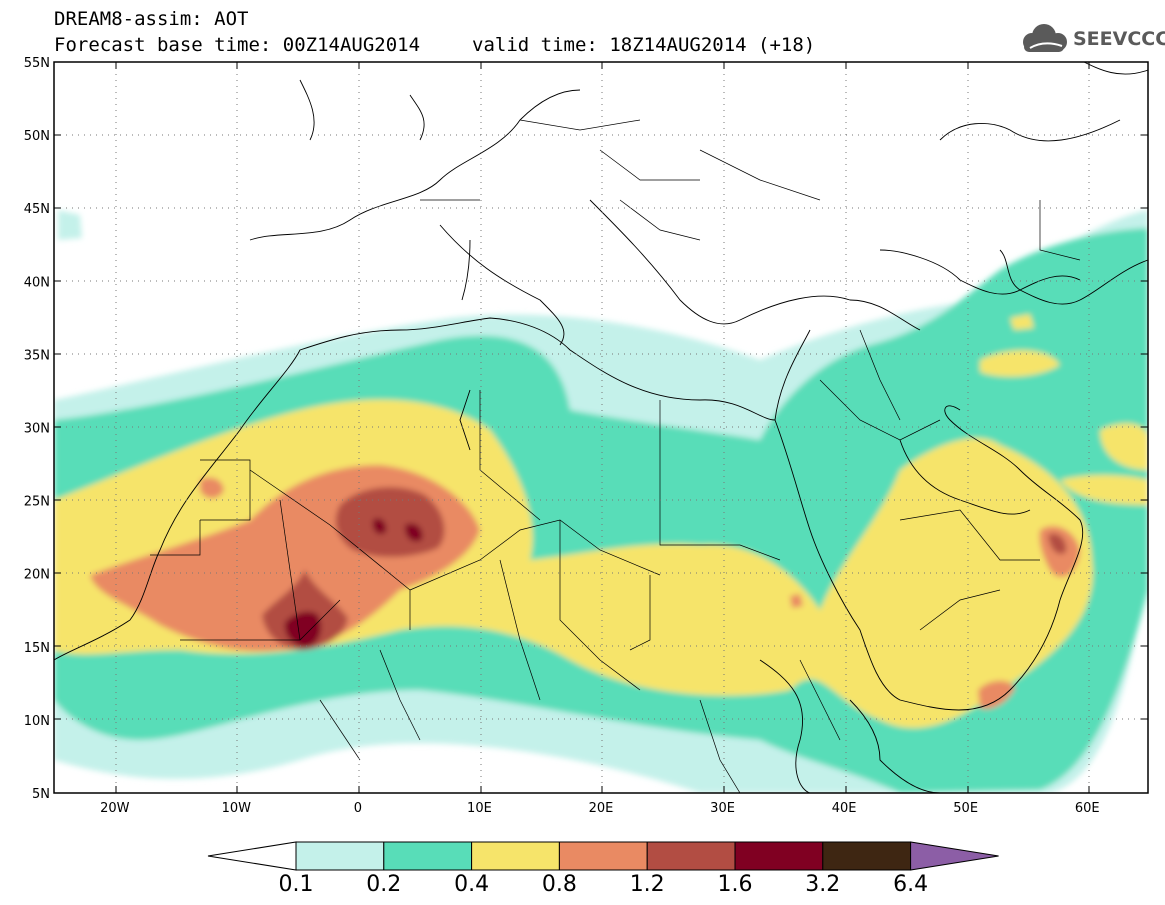 This screenshot has width=1165, height=905. Describe the element at coordinates (296, 884) in the screenshot. I see `colorbar-label: 0.1` at that location.